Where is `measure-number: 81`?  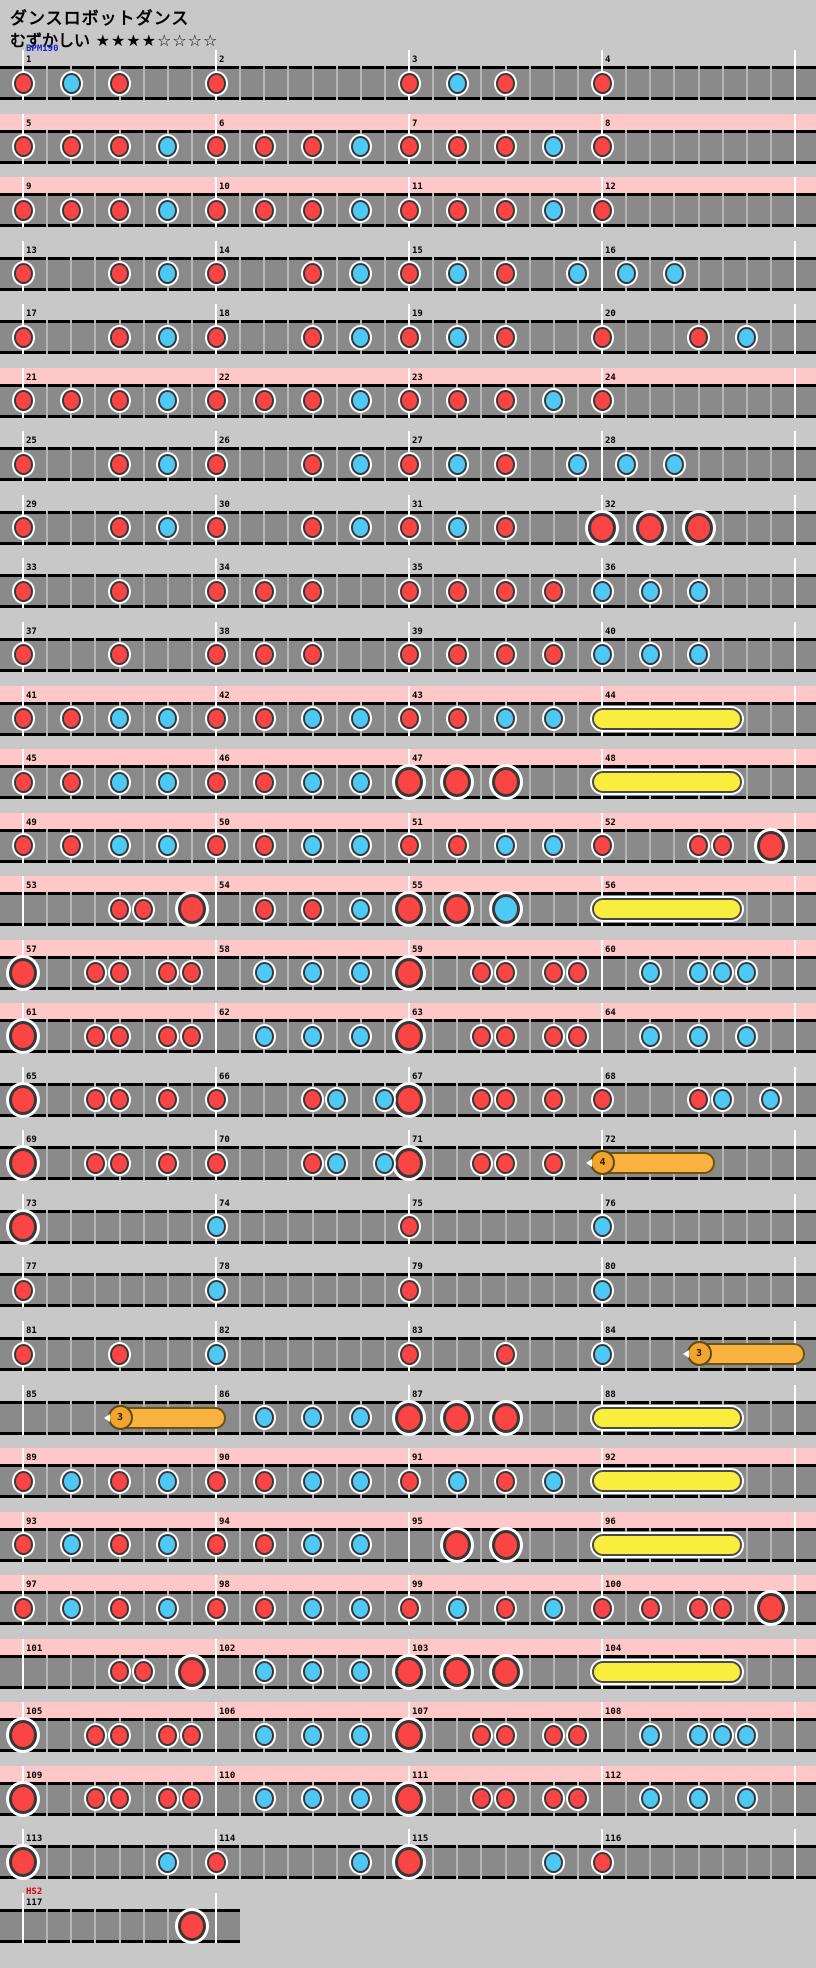 measure-number: 81 is located at coordinates (31, 1331).